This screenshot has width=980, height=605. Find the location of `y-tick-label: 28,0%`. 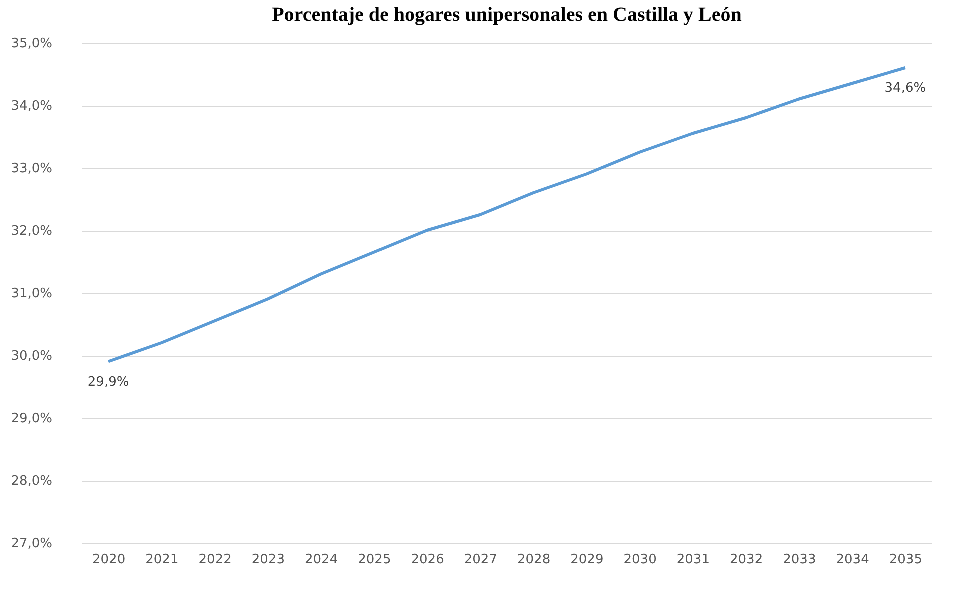

y-tick-label: 28,0% is located at coordinates (31, 481).